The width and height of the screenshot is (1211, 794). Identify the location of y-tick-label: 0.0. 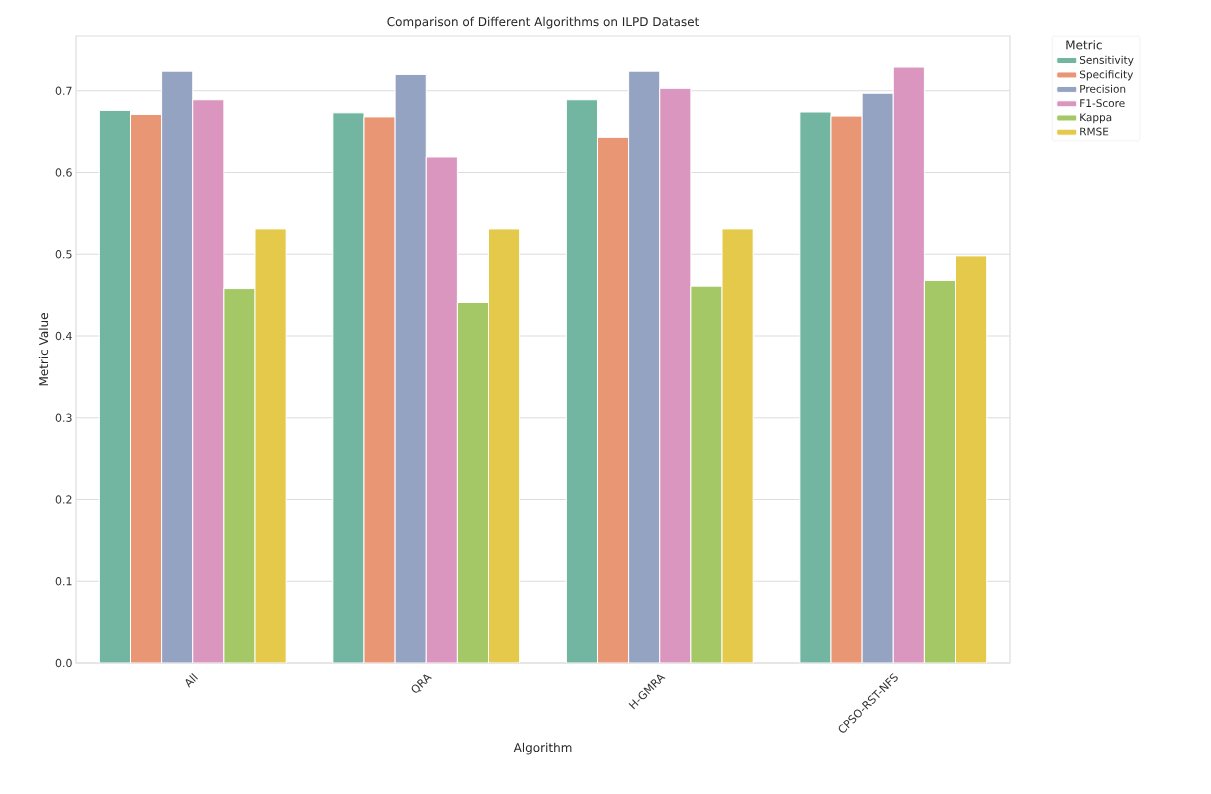
(63, 663).